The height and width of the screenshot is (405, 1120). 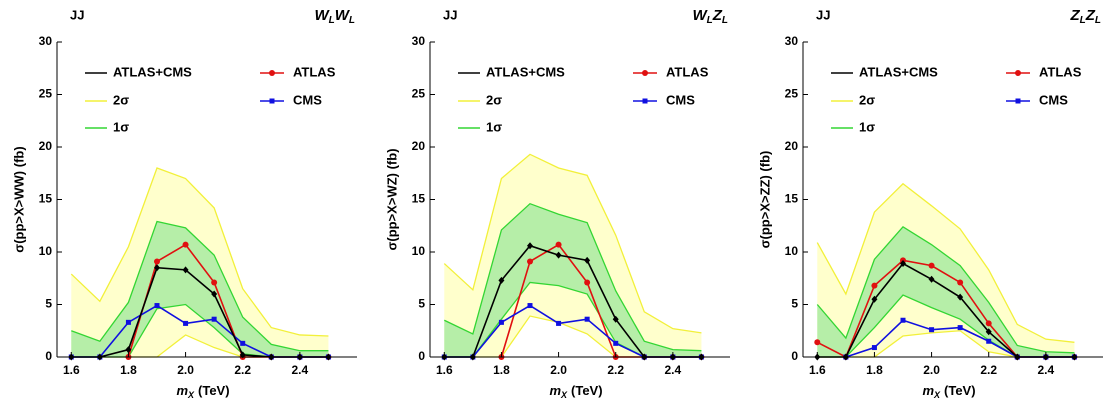 I want to click on band-fill, so click(x=200, y=289).